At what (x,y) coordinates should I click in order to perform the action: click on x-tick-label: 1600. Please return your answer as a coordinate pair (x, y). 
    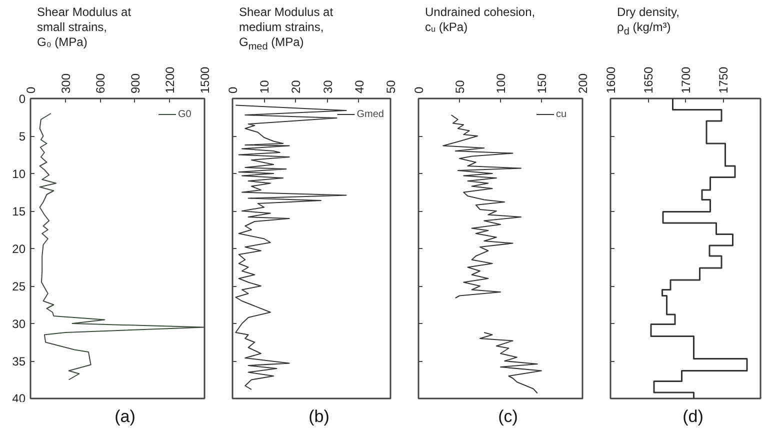
    Looking at the image, I should click on (611, 80).